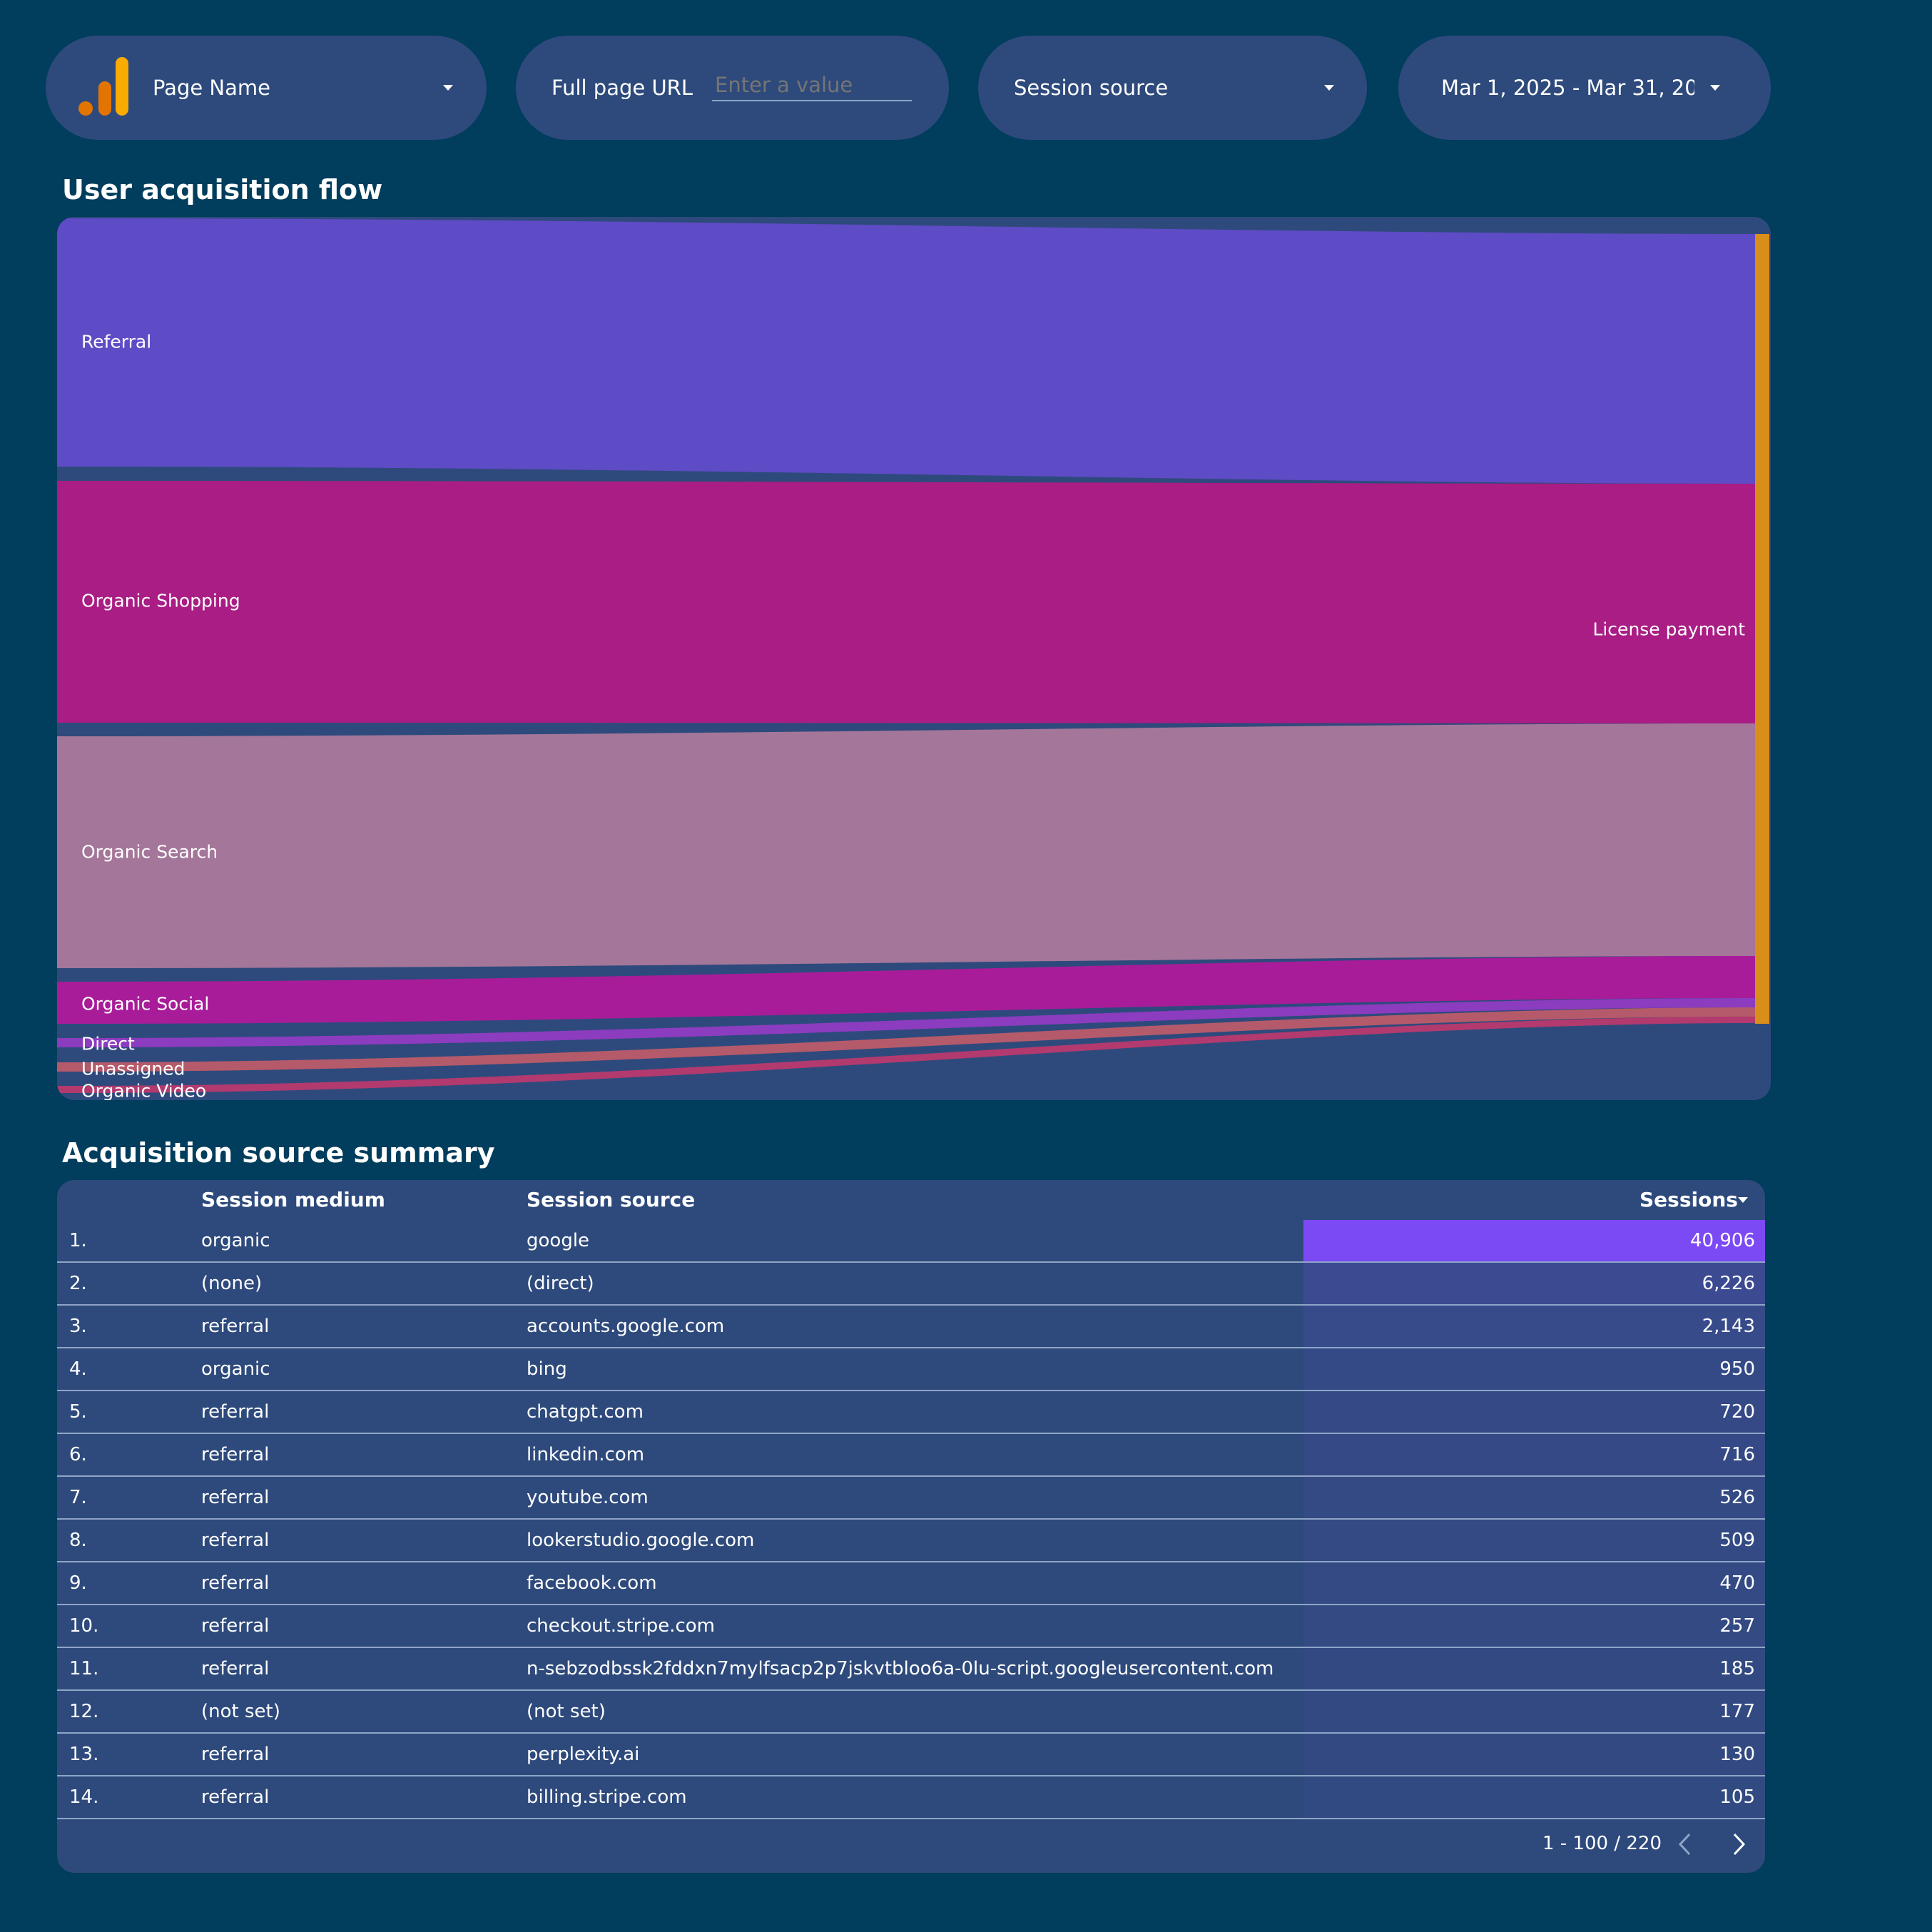 This screenshot has width=1932, height=1932. Describe the element at coordinates (547, 1369) in the screenshot. I see `row-source: bing` at that location.